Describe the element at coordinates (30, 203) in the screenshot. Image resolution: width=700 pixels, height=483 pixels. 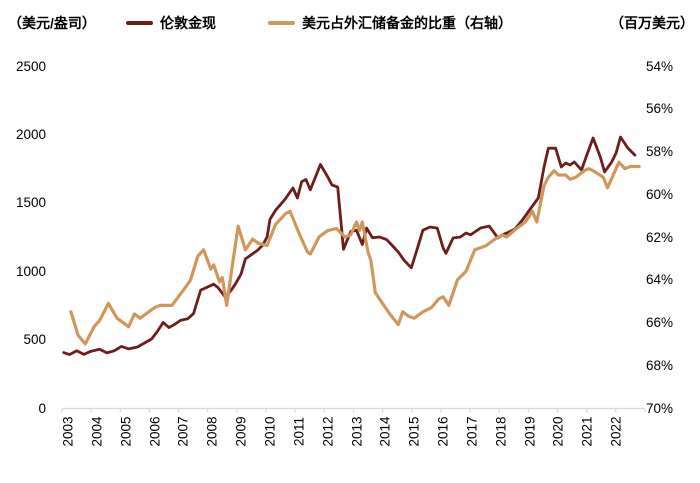
I see `left-axis-tick-label: 1500` at that location.